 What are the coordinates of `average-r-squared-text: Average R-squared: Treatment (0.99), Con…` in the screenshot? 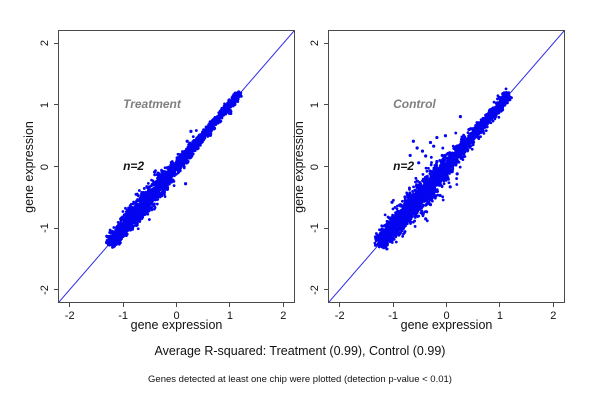 It's located at (300, 351).